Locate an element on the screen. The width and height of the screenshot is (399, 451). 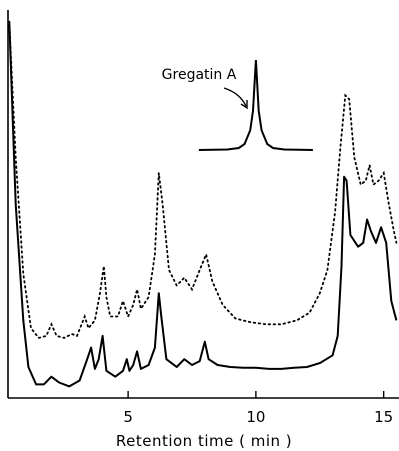
gregatin-inset: Gregatin A is located at coordinates (237, 105).